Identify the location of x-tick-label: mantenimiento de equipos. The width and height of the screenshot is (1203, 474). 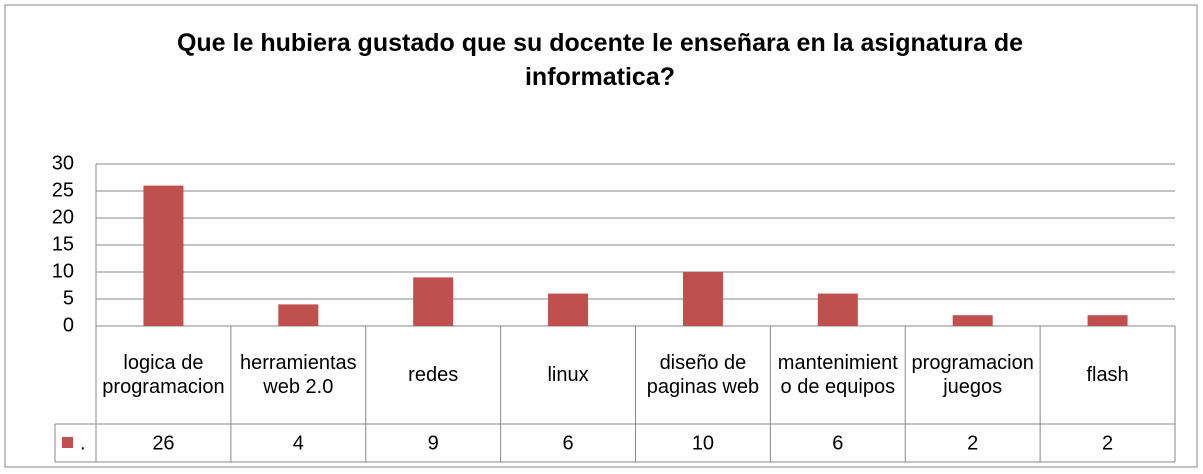
(837, 375).